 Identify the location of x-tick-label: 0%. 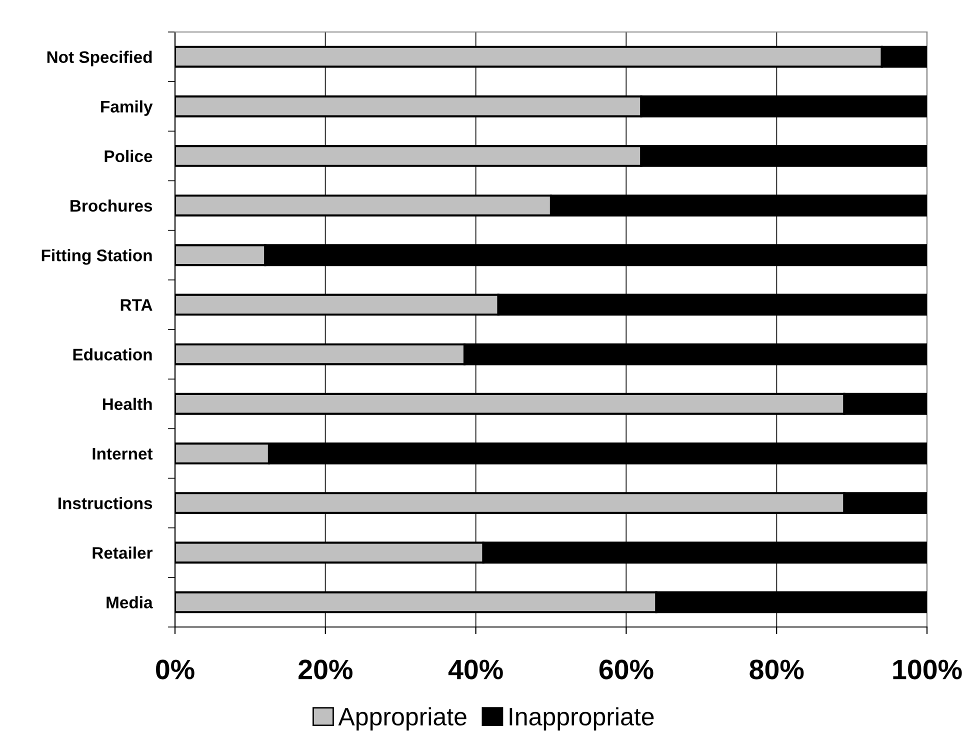
(175, 670).